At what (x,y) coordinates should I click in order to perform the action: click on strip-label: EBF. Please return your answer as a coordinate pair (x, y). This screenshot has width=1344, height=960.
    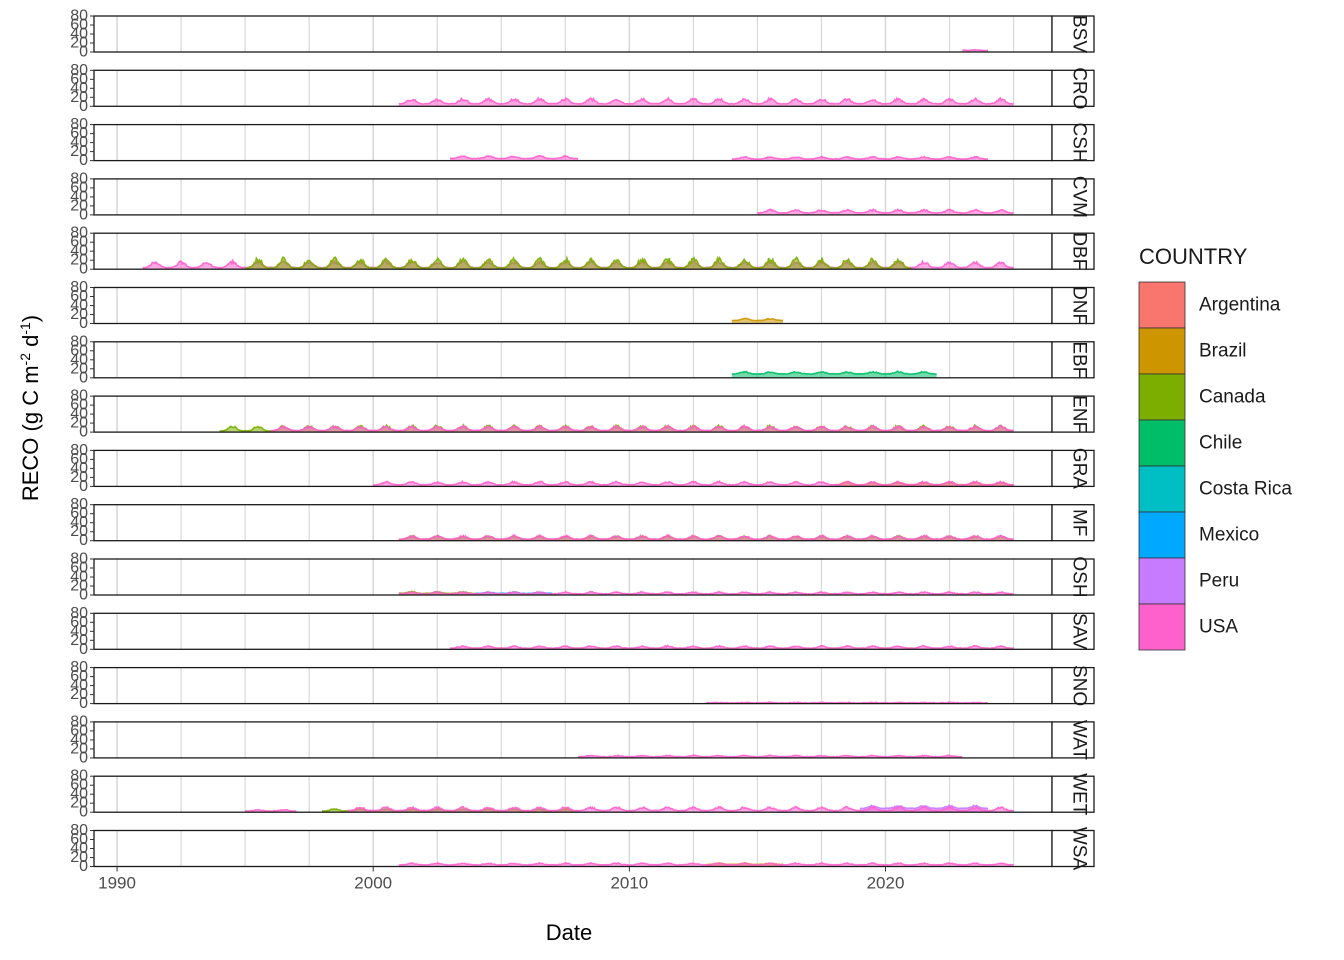
    Looking at the image, I should click on (1079, 359).